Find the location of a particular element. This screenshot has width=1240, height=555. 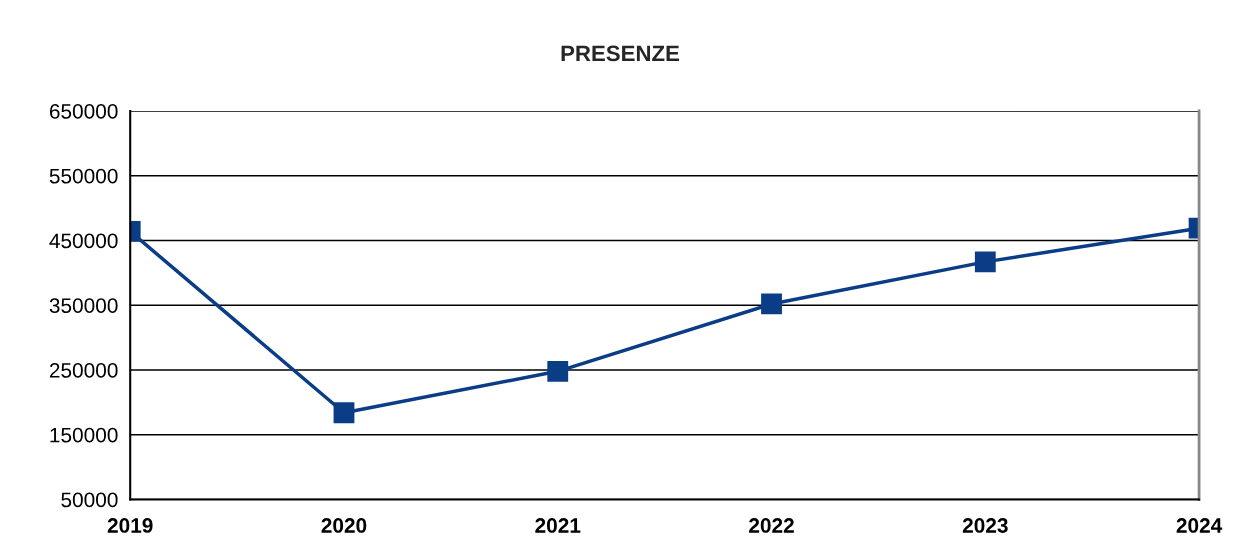

y-tick-label: 50000 is located at coordinates (89, 500).